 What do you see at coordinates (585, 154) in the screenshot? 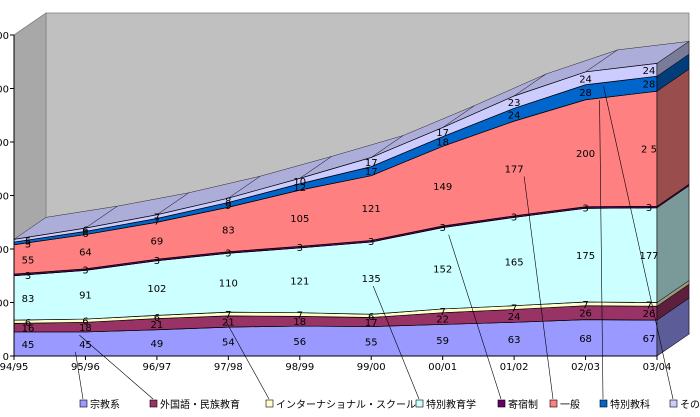
I see `data-label: 200` at bounding box center [585, 154].